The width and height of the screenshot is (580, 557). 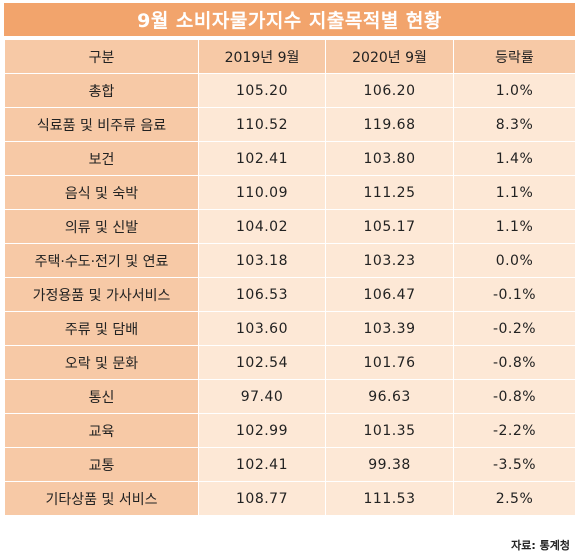 I want to click on table-row: 가정용품 및 가사서비스 106.53 106.47 -0.1%, so click(x=290, y=294).